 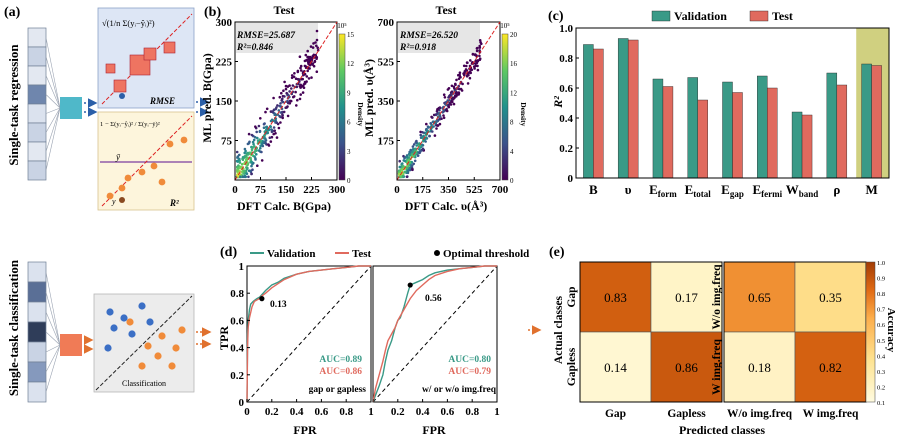 What do you see at coordinates (881, 310) in the screenshot?
I see `e-colorbar-tick: 0.7` at bounding box center [881, 310].